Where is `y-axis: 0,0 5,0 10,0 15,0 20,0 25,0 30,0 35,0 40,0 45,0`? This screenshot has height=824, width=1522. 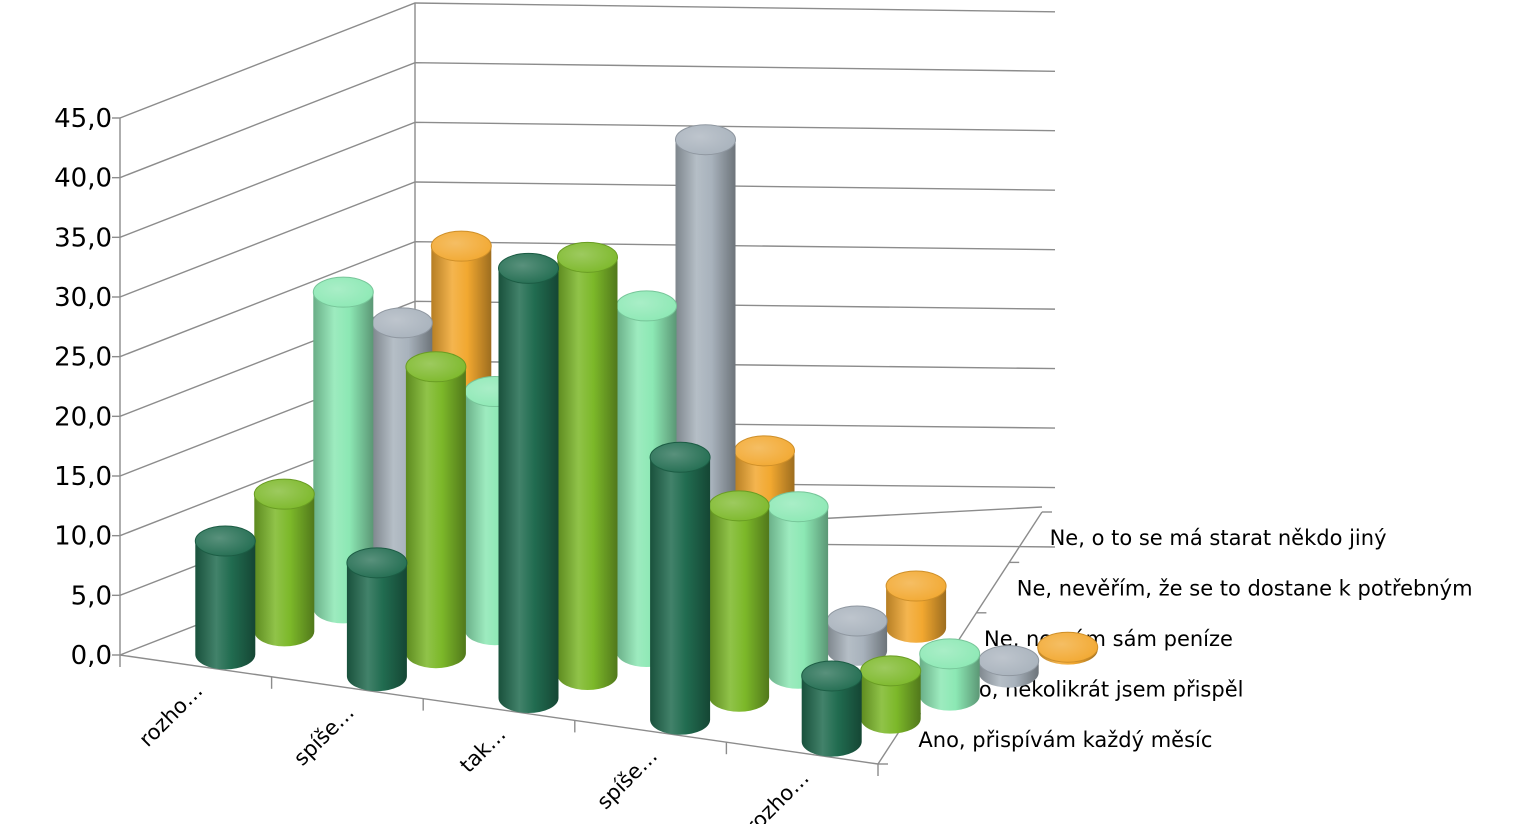
y-axis: 0,0 5,0 10,0 15,0 20,0 25,0 30,0 35,0 40,0 45,0 is located at coordinates (87, 387).